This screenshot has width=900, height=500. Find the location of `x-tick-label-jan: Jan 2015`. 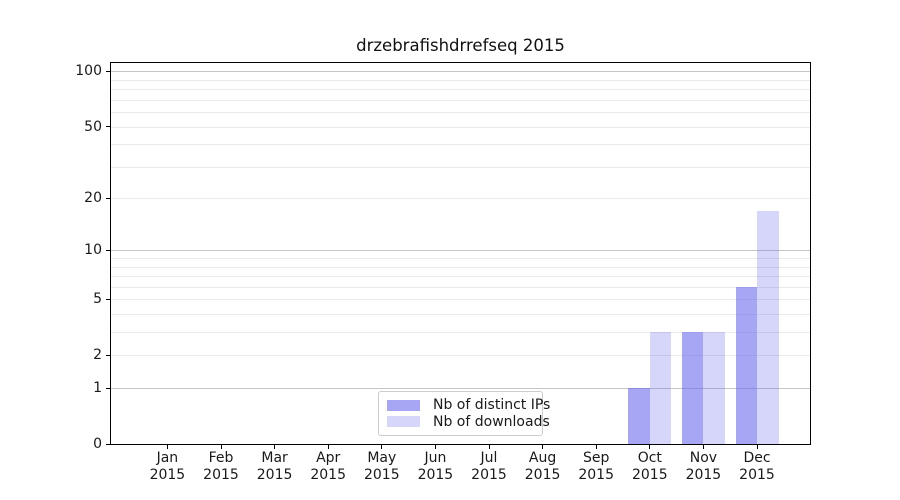

x-tick-label-jan: Jan 2015 is located at coordinates (167, 466).